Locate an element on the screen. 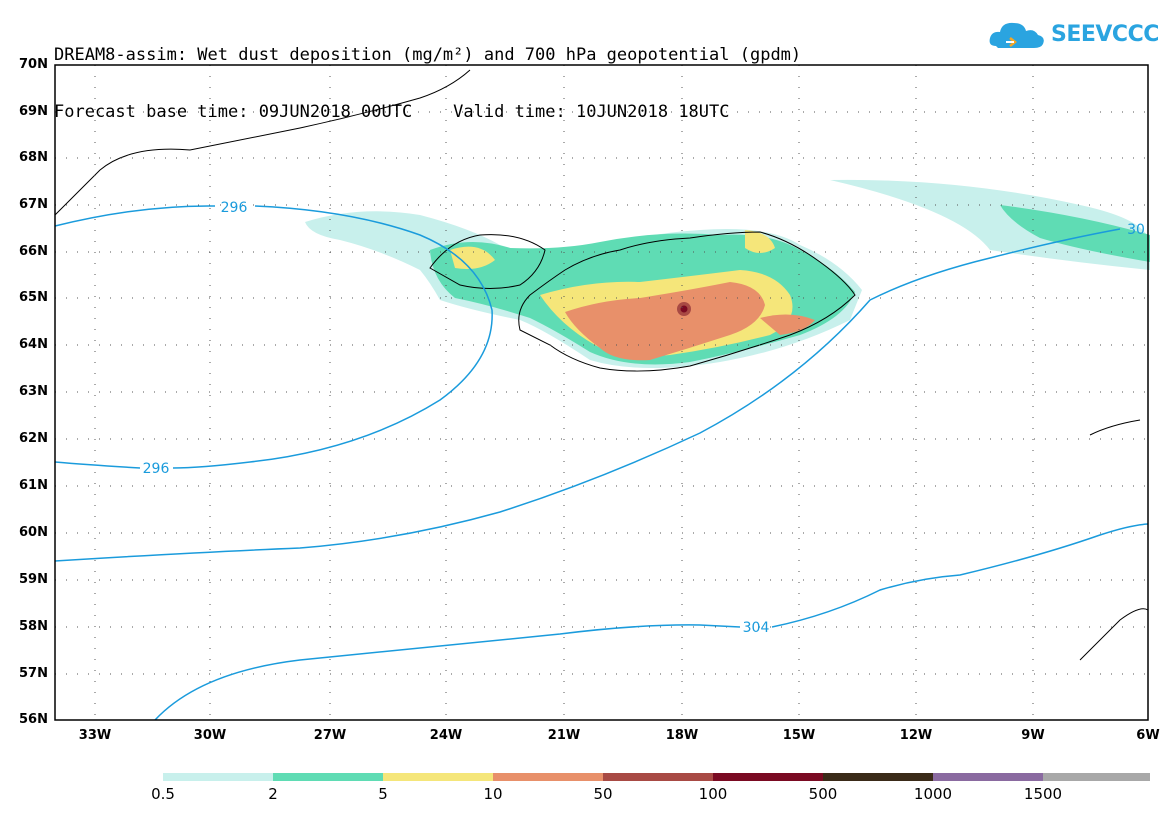 This screenshot has height=815, width=1175. contour-label-3: 304 is located at coordinates (756, 628).